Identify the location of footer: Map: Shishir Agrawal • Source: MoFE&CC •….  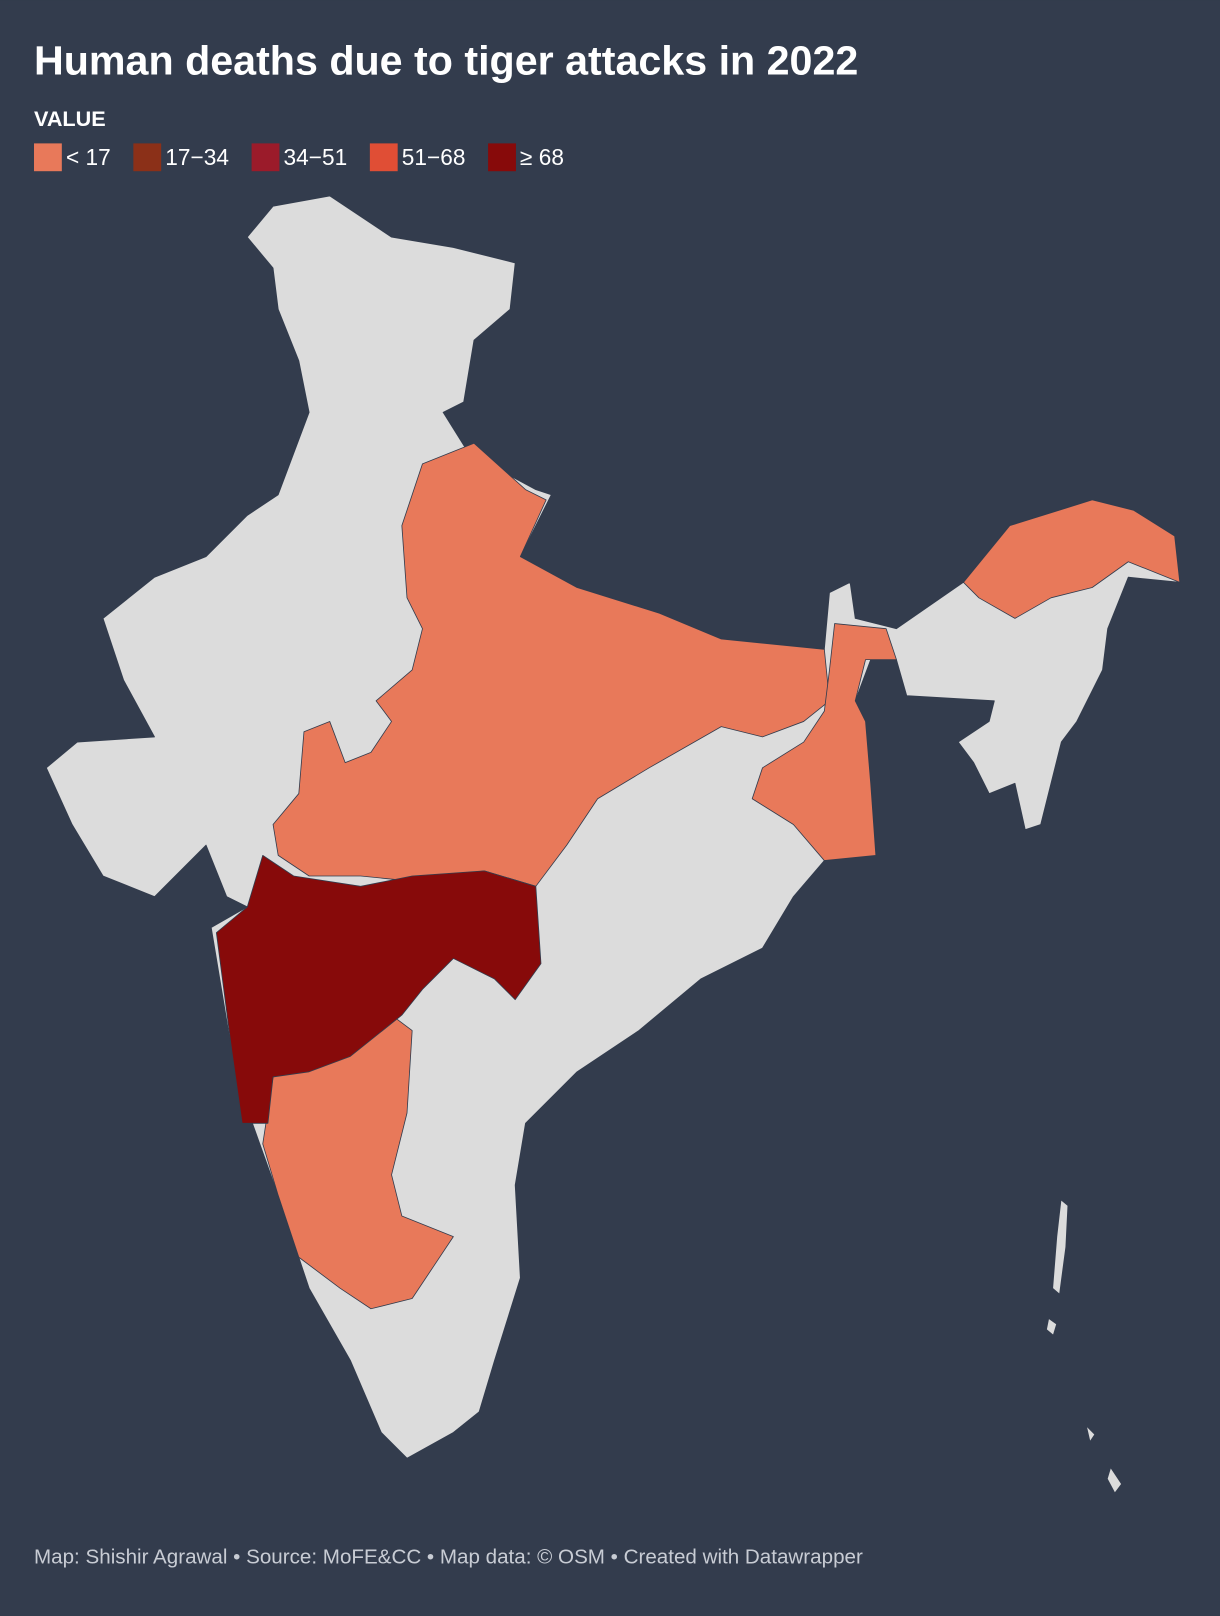
(448, 1556).